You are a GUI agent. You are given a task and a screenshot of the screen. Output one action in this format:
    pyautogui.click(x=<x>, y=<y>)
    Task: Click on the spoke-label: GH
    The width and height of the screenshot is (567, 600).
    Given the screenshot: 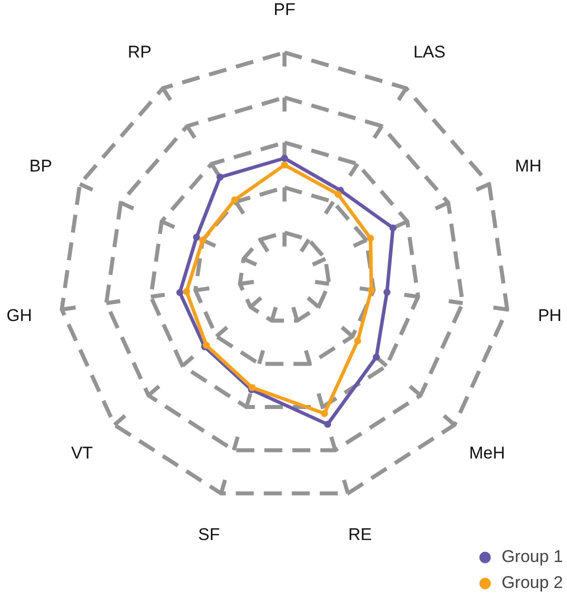 What is the action you would take?
    pyautogui.click(x=19, y=316)
    